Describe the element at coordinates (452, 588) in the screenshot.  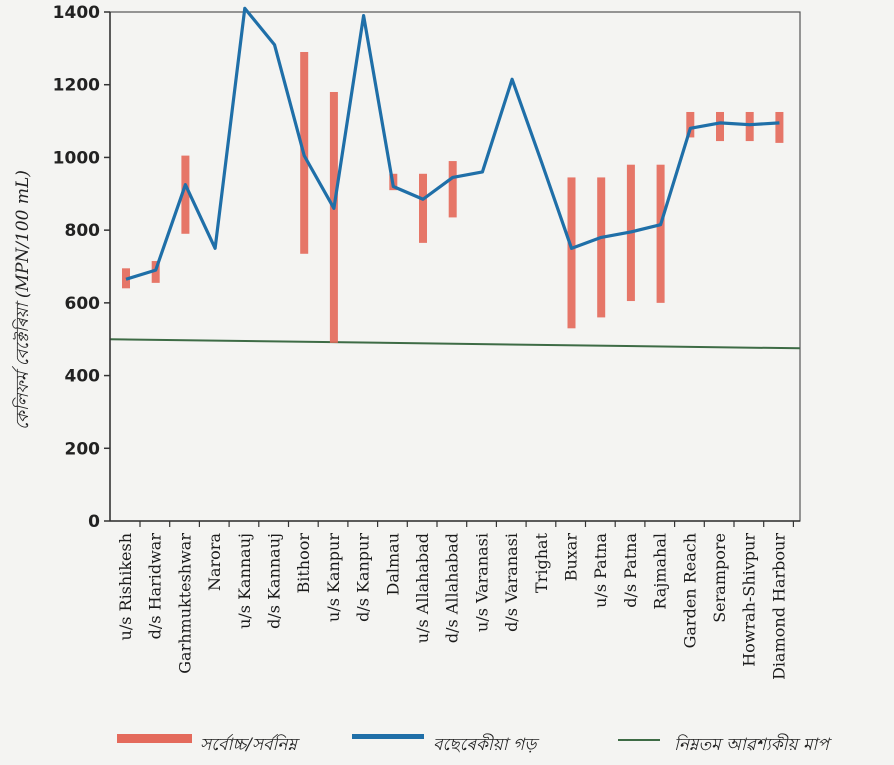
I see `x-tick-label: d/s Allahabad` at that location.